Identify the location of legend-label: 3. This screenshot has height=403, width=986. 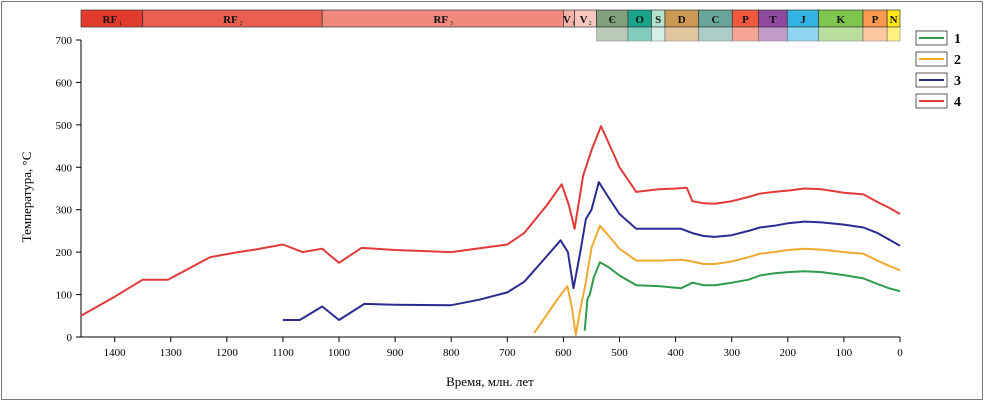
(957, 81).